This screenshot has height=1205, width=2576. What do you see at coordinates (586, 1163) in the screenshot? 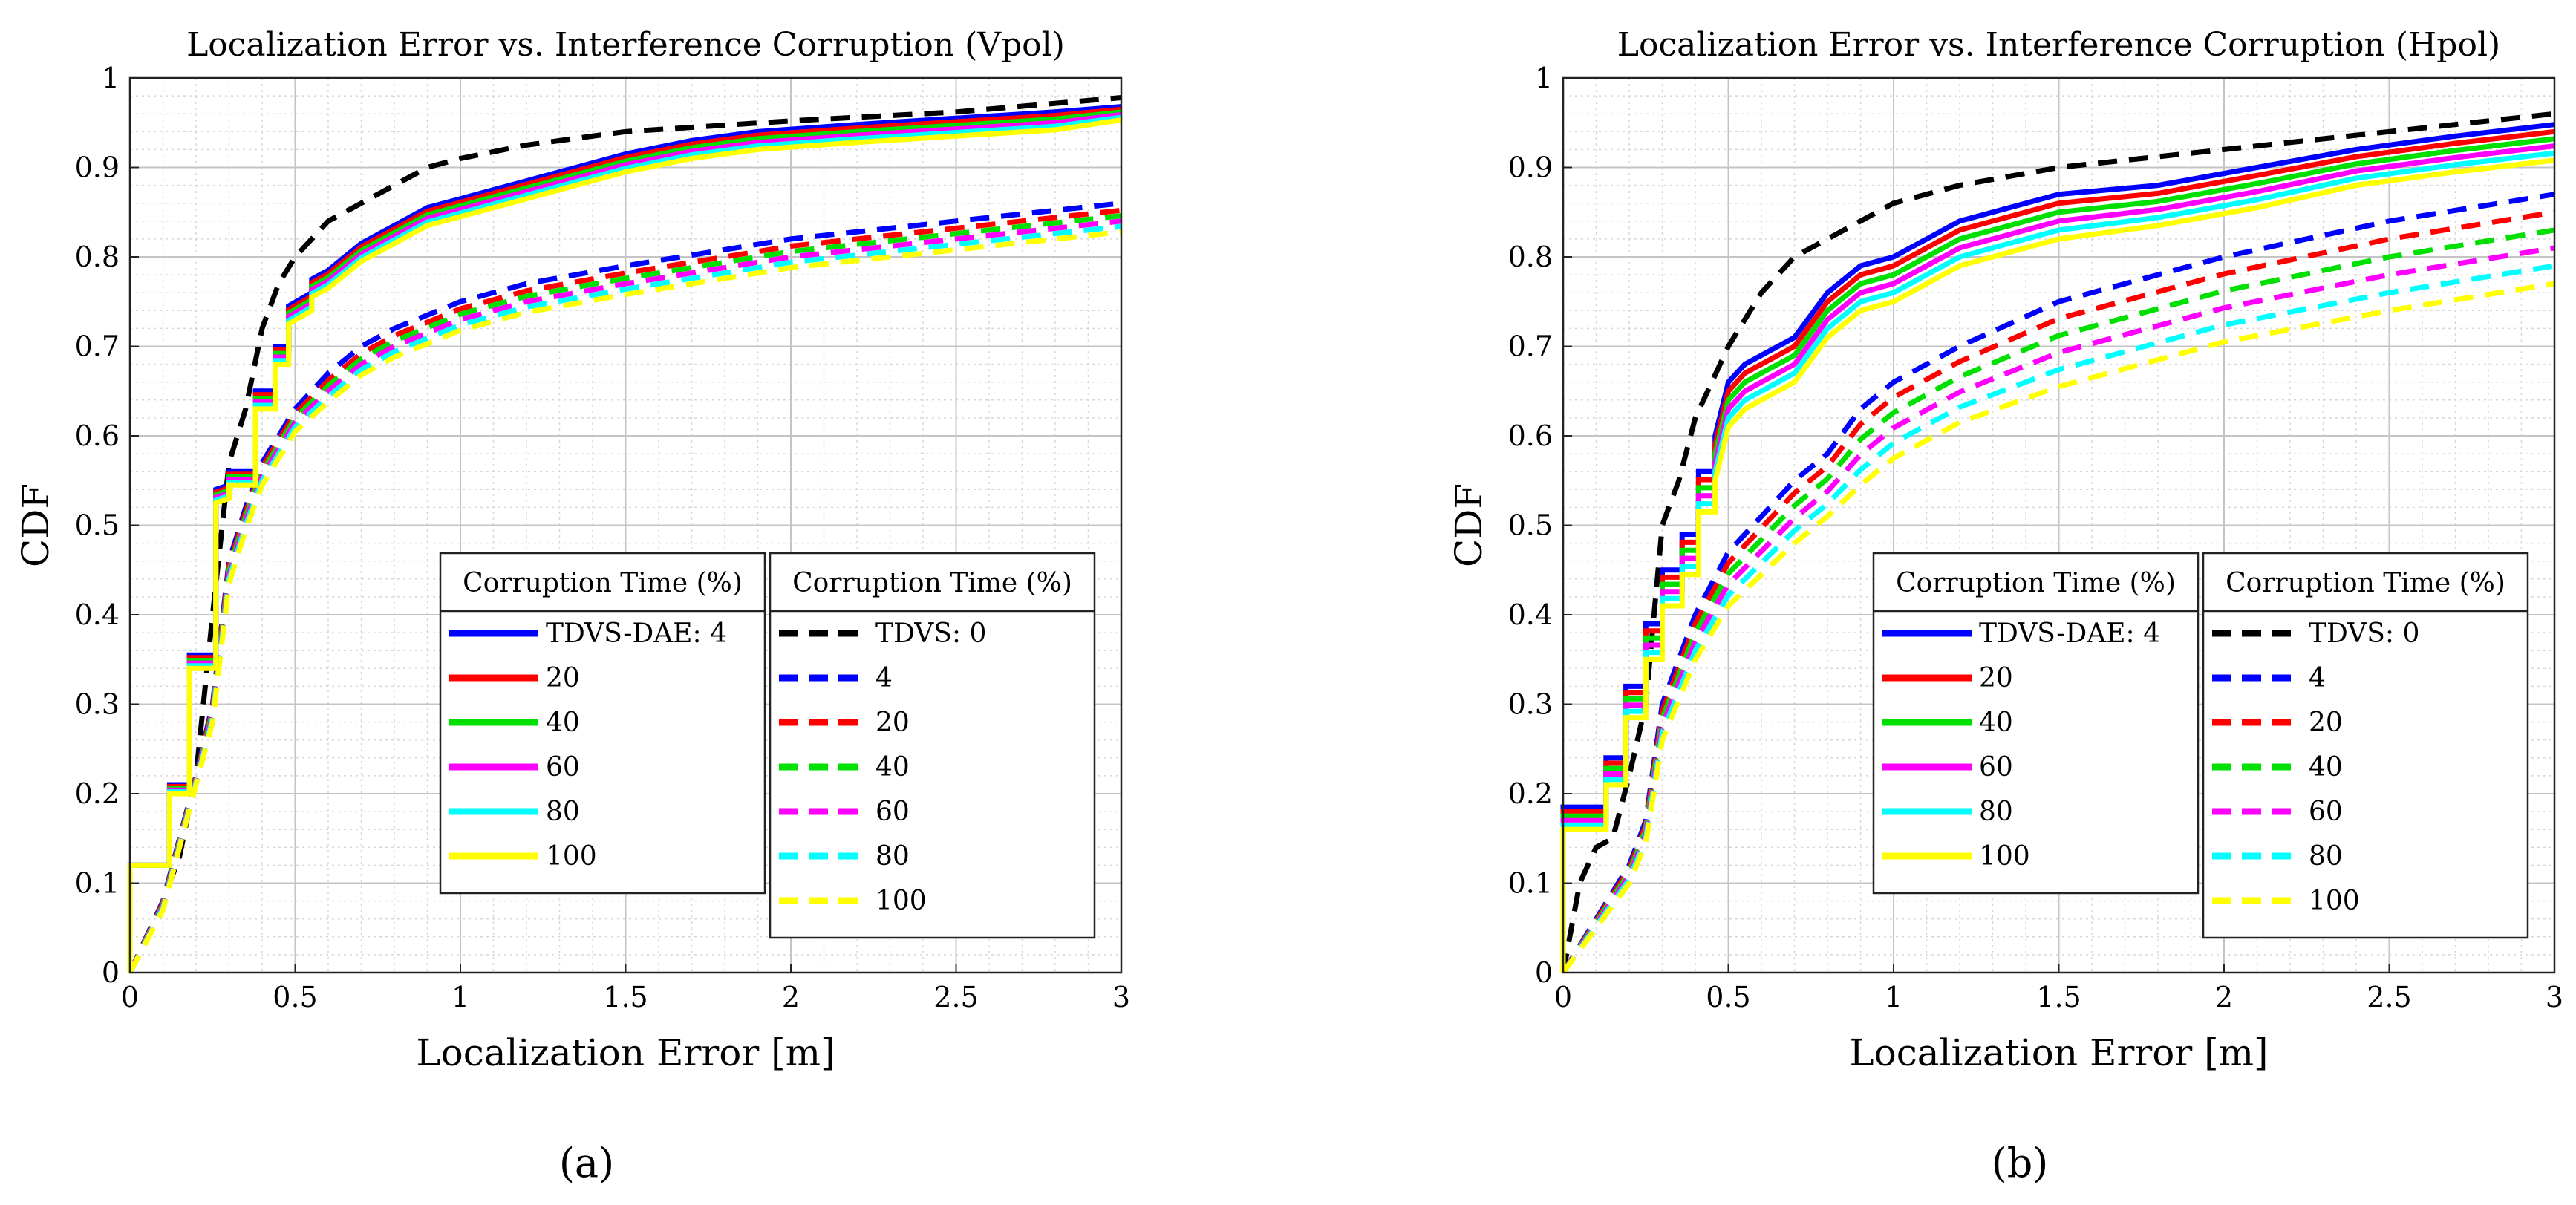
I see `panel-label: (a)` at bounding box center [586, 1163].